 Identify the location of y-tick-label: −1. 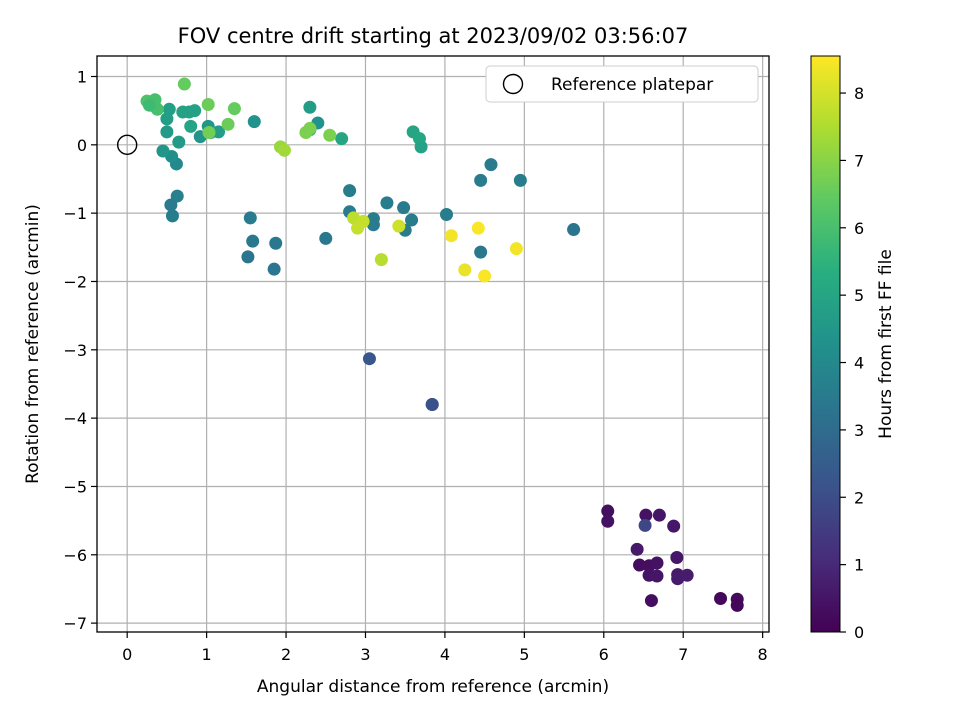
(75, 213).